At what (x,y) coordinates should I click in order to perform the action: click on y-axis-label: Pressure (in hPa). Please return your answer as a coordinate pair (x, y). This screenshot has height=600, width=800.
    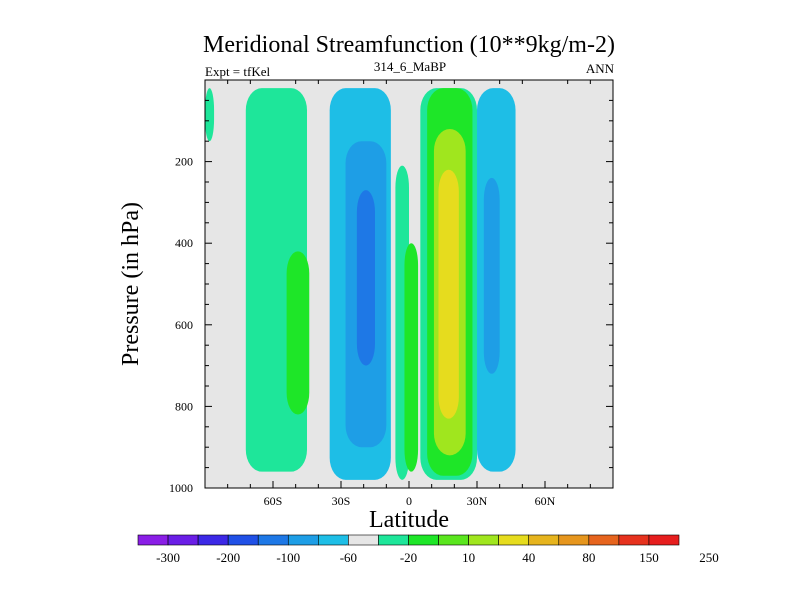
    Looking at the image, I should click on (131, 284).